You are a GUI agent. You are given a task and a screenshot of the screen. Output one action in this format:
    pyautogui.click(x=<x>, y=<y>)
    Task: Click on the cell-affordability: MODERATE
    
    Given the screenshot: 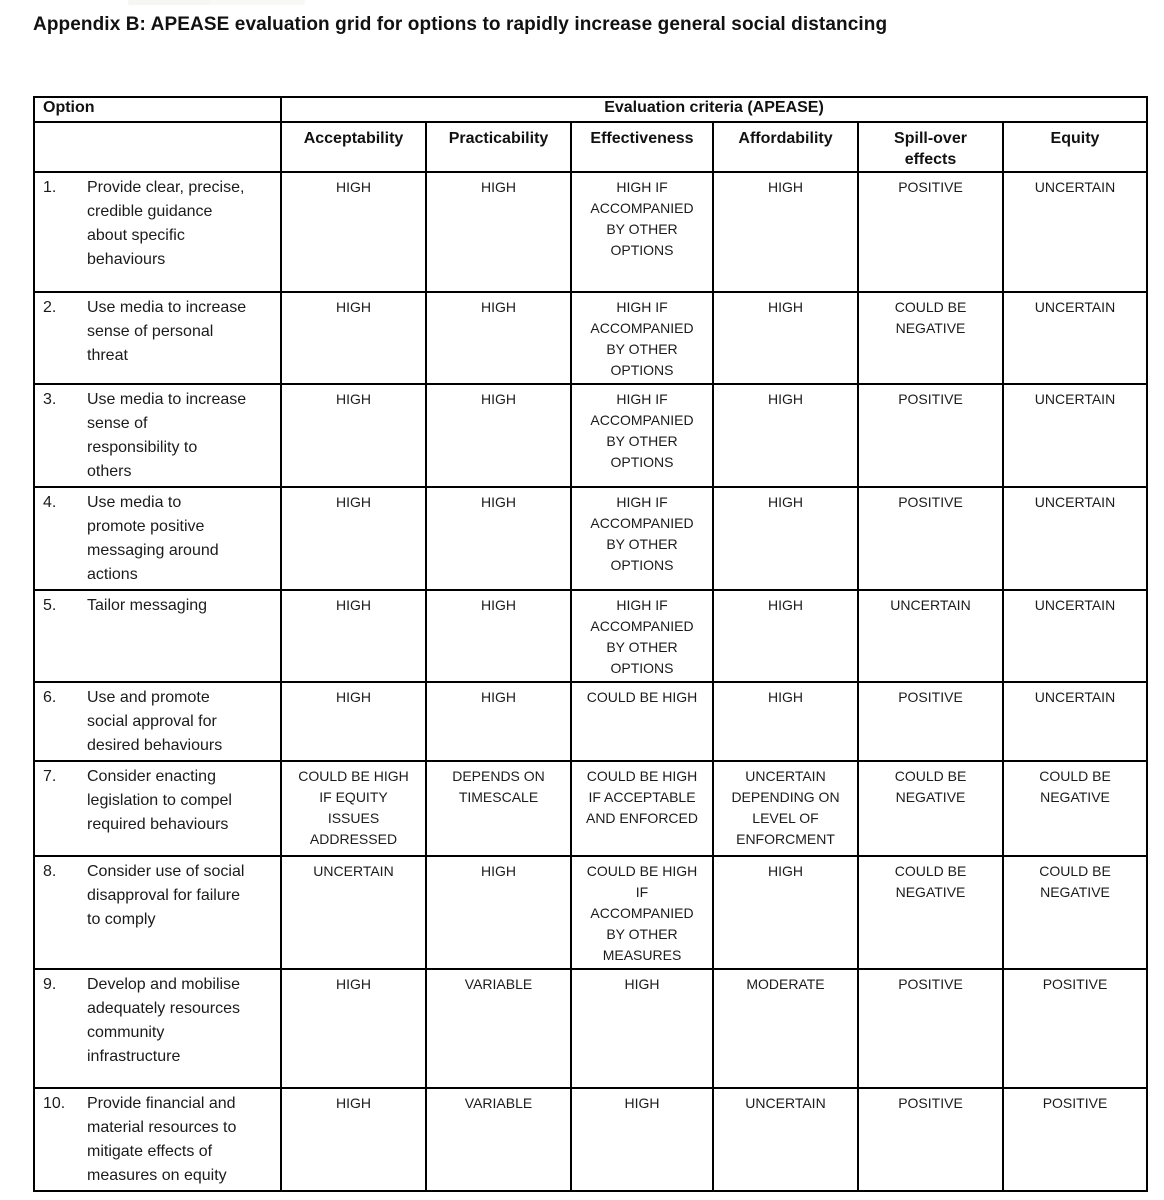 What is the action you would take?
    pyautogui.click(x=785, y=1028)
    